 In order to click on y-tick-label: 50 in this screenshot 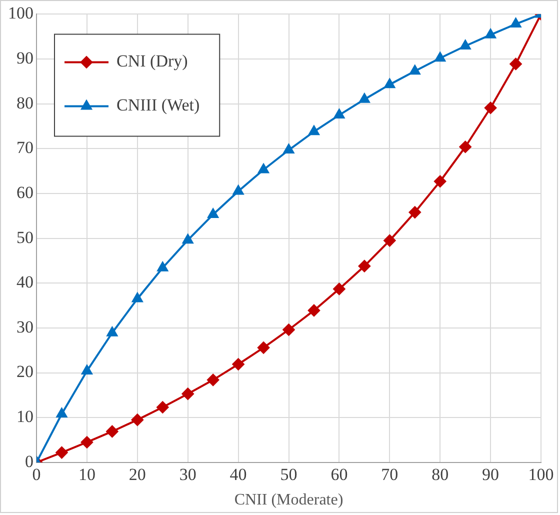, I will do `click(25, 237)`.